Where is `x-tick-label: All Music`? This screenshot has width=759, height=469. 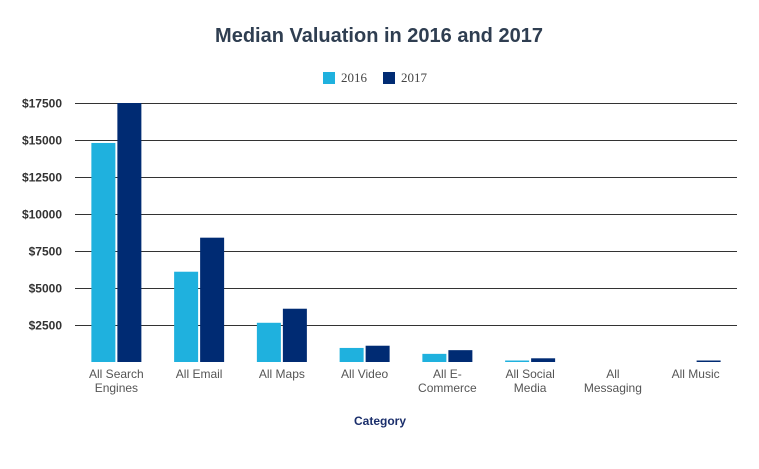 x-tick-label: All Music is located at coordinates (696, 374).